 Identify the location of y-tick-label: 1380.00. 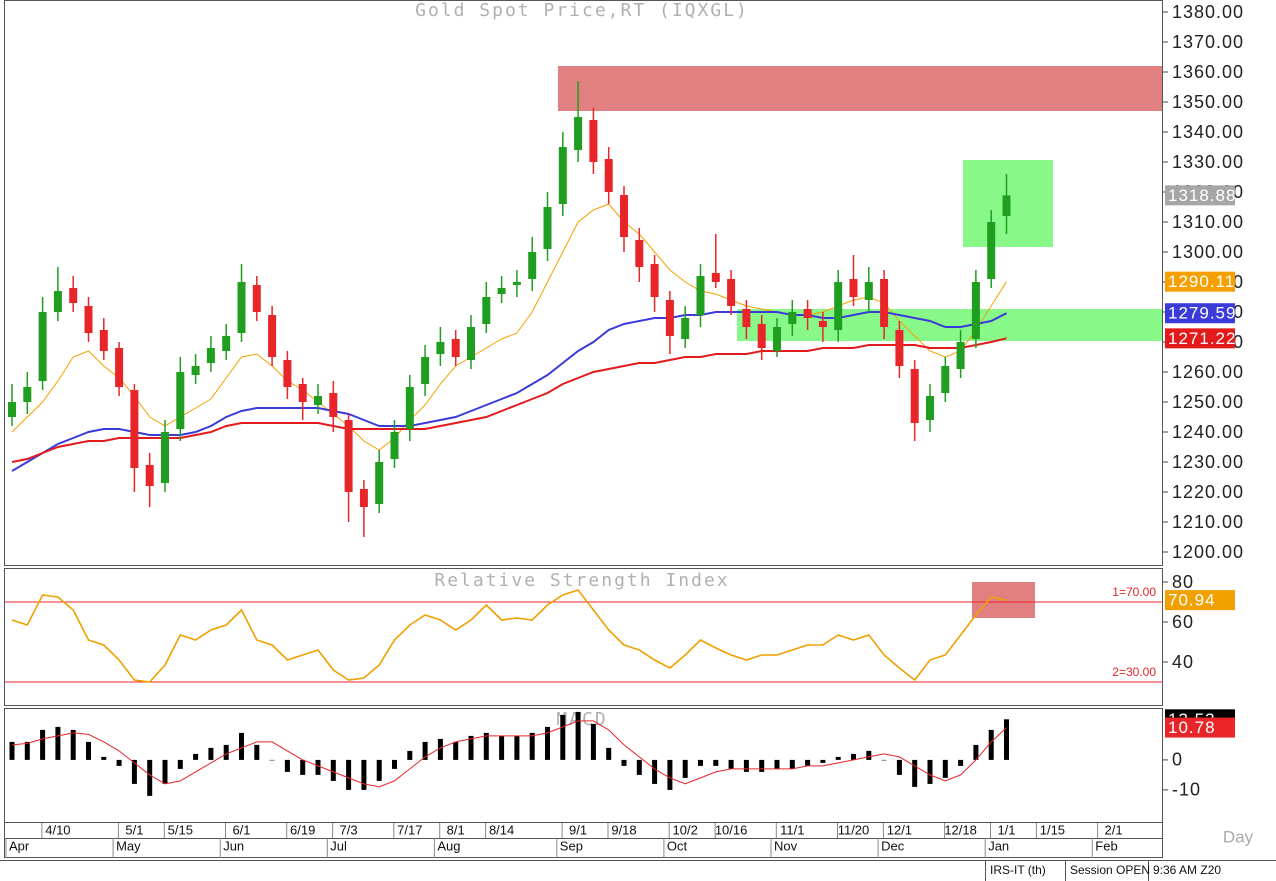
(1208, 12).